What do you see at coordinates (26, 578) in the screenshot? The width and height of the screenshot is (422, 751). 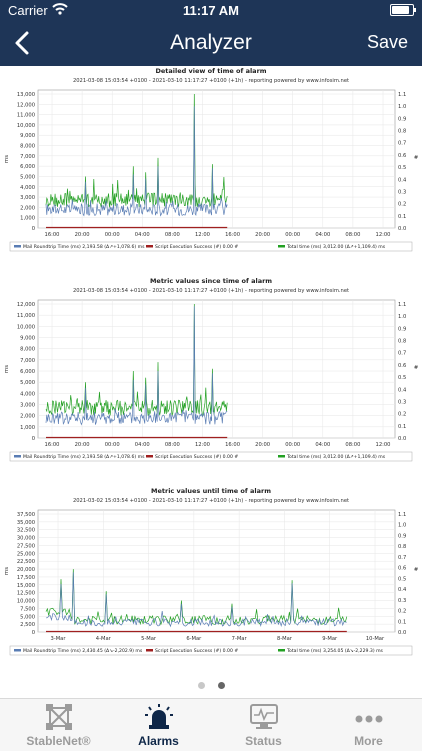 I see `y-tick-label: 17,500` at bounding box center [26, 578].